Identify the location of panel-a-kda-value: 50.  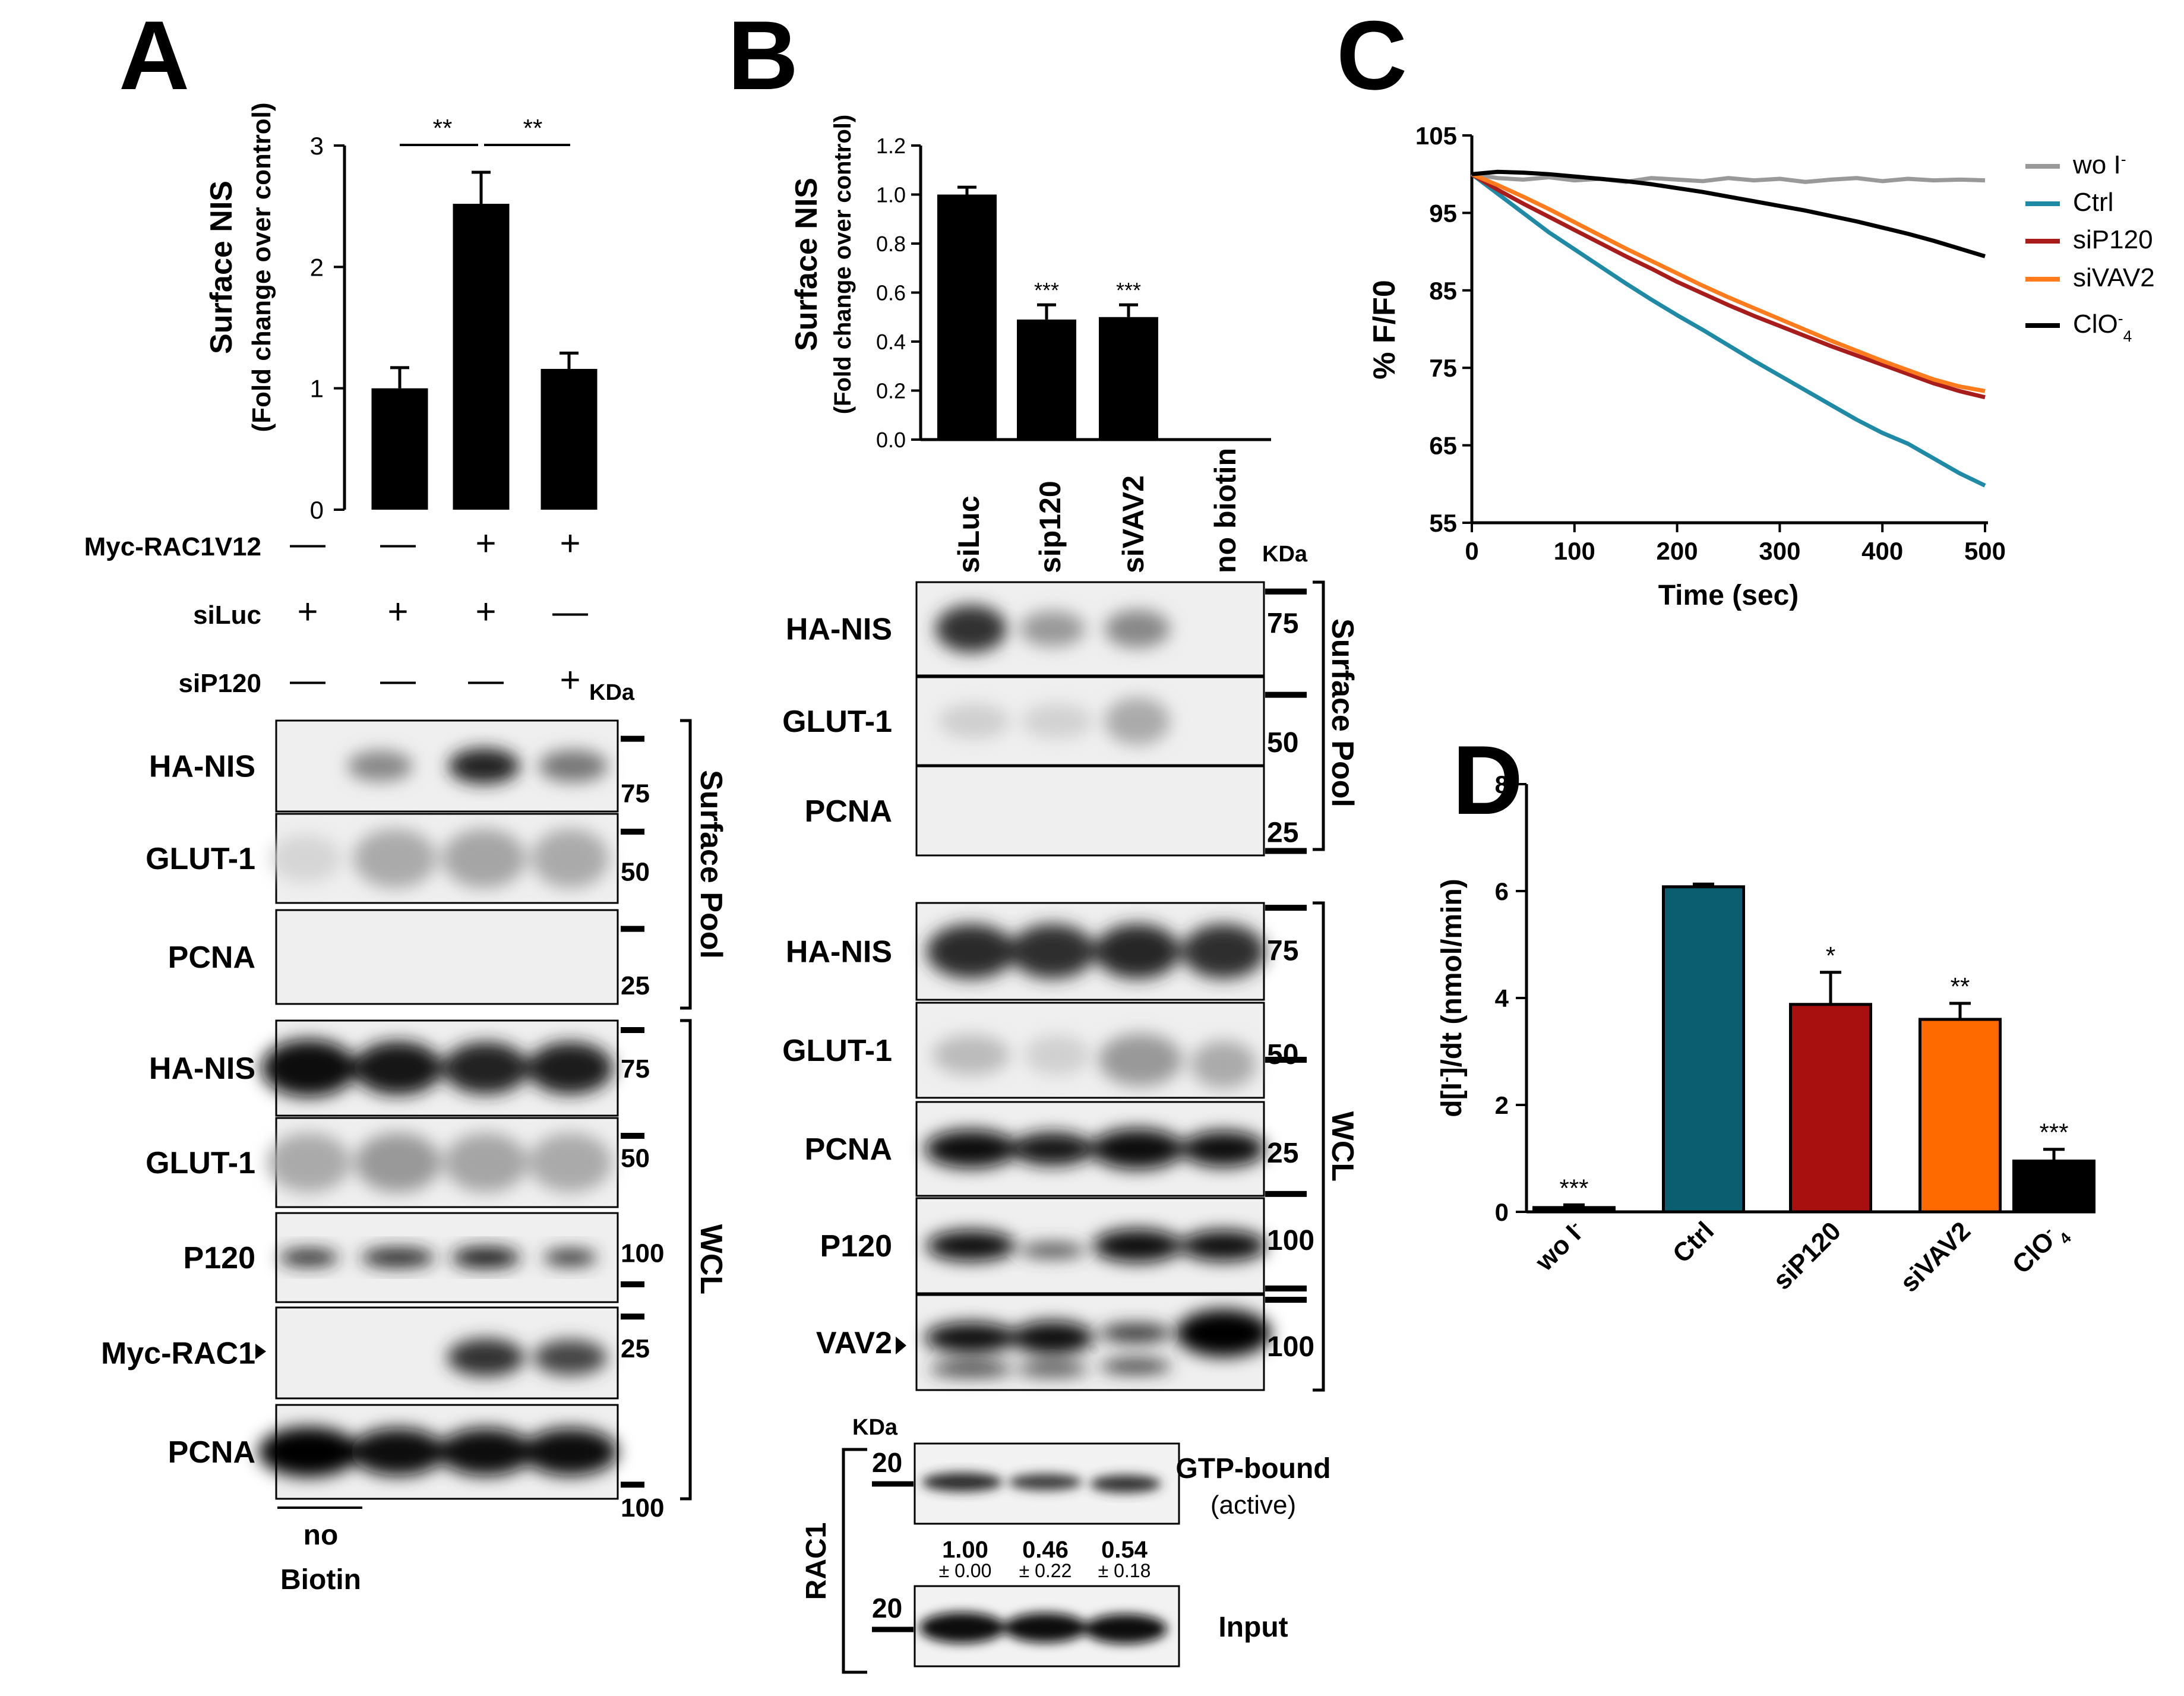
(635, 873).